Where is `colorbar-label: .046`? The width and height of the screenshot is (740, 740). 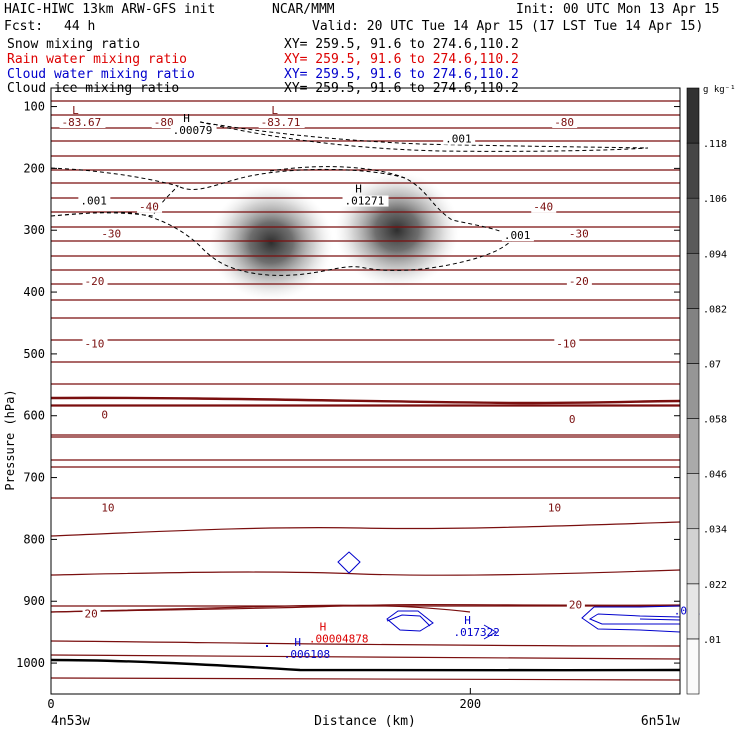
colorbar-label: .046 is located at coordinates (715, 475).